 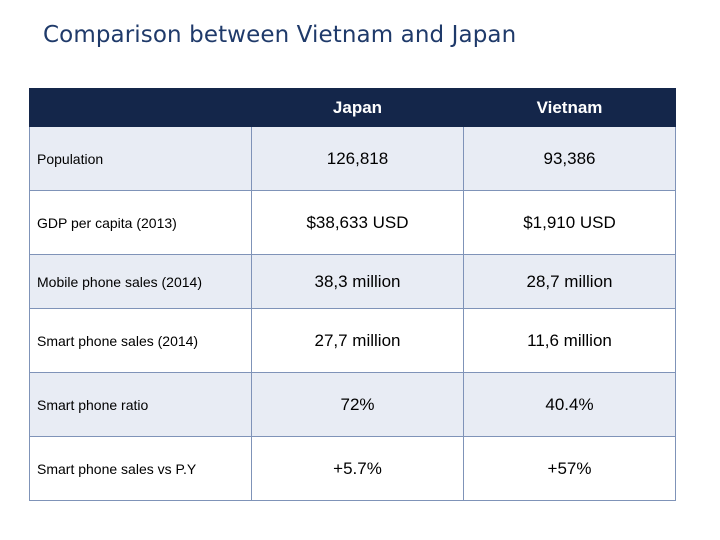 What do you see at coordinates (357, 281) in the screenshot?
I see `japan-value: 38,3 million` at bounding box center [357, 281].